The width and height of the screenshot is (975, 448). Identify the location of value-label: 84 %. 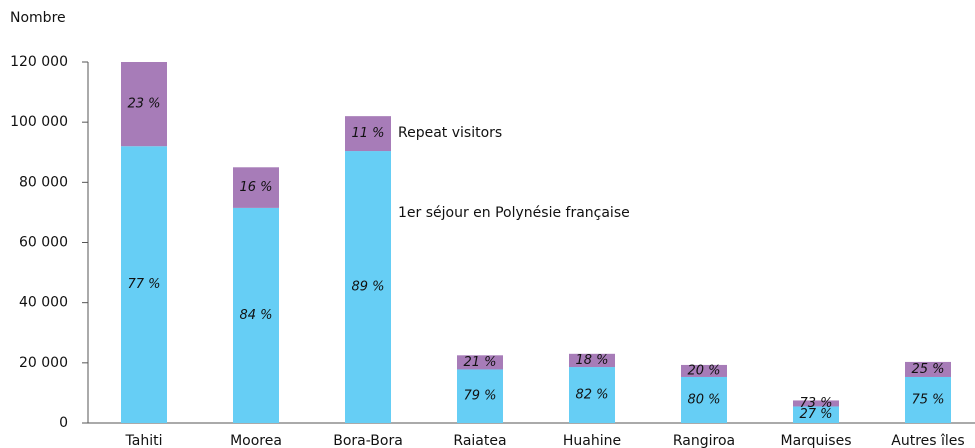
(255, 315).